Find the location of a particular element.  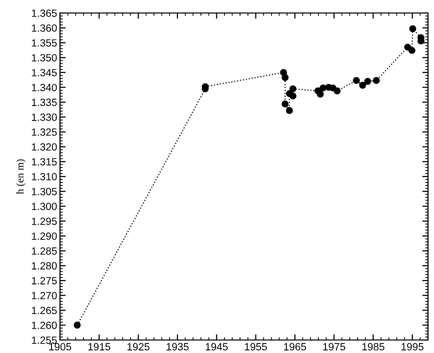

y-tick-label: 1.335 is located at coordinates (44, 102).